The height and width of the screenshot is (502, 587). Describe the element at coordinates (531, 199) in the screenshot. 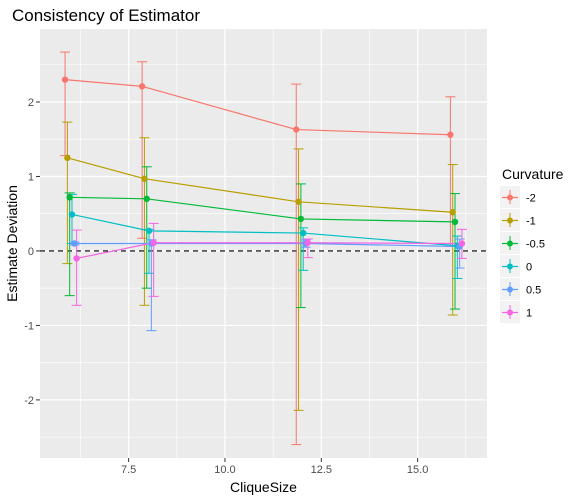

I see `legend-label: -2` at that location.